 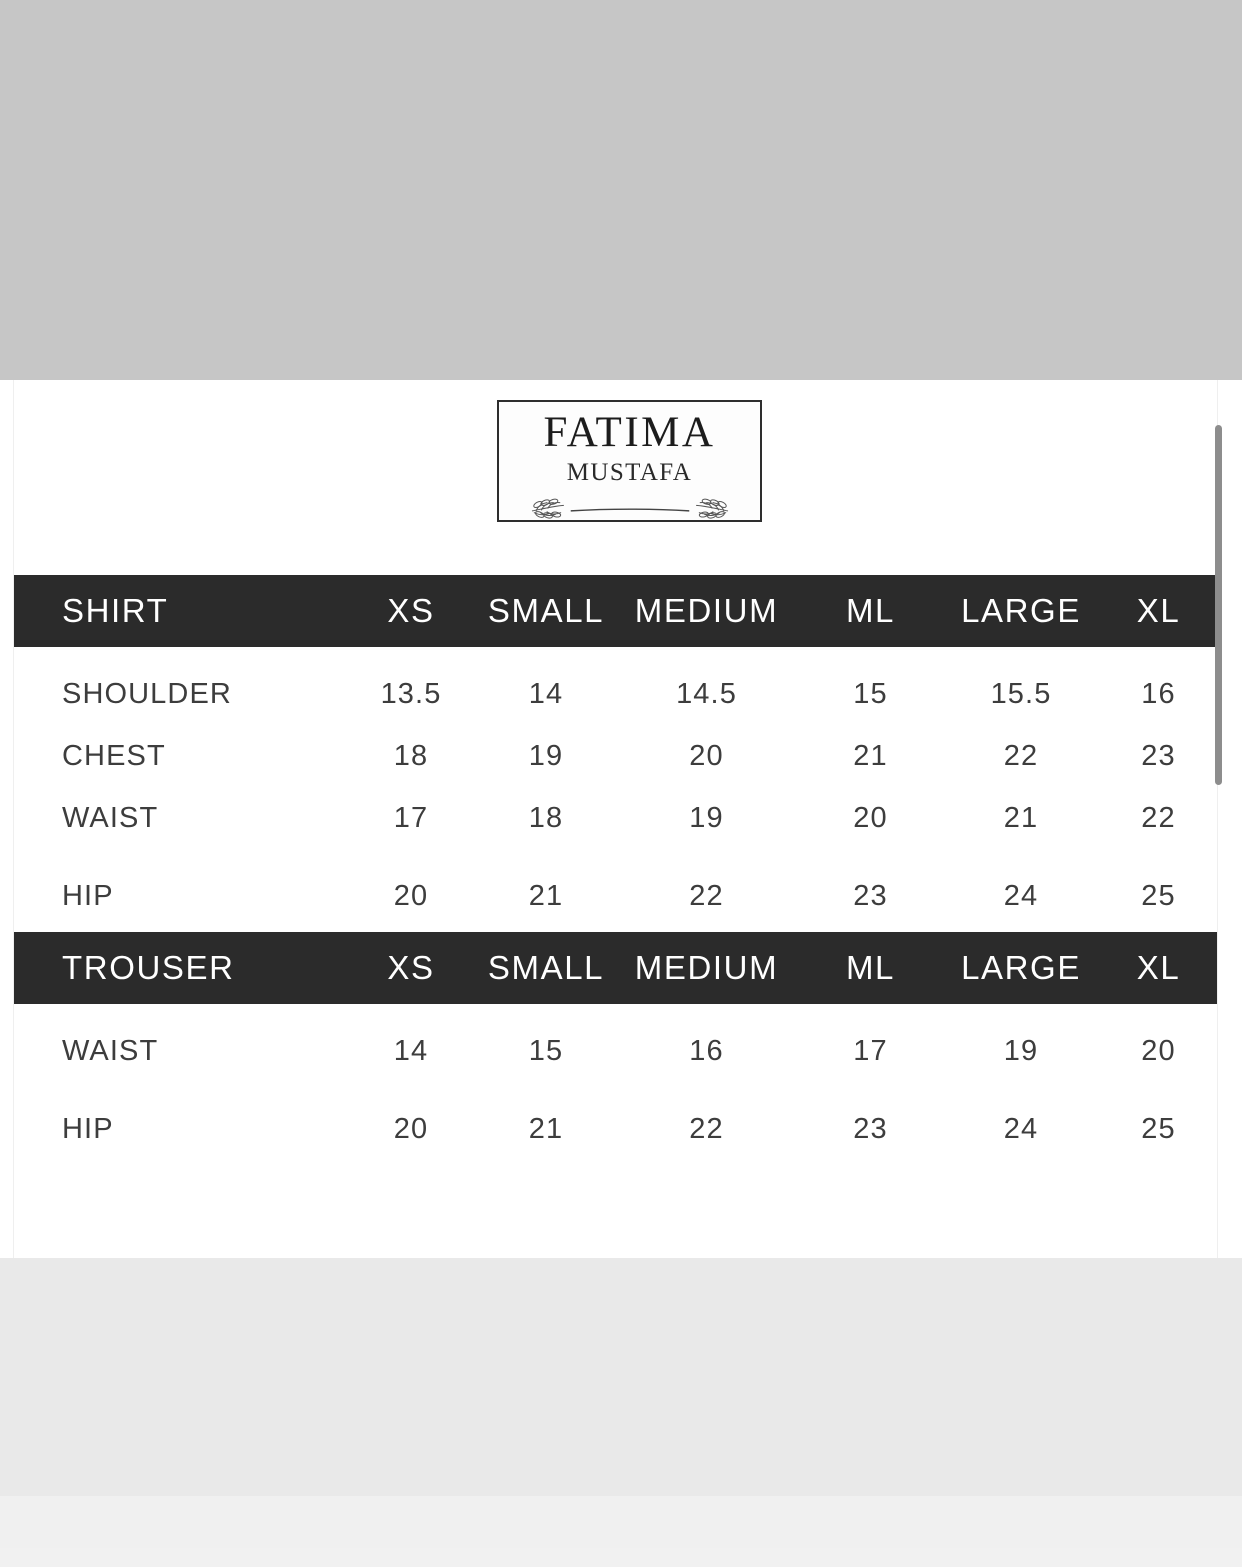 I want to click on cell-large: 15.5, so click(x=1021, y=693).